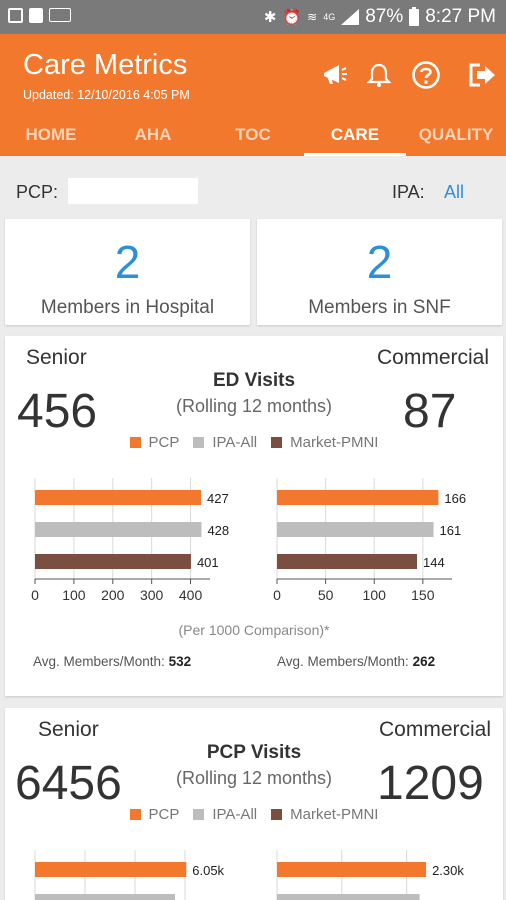 The image size is (506, 900). What do you see at coordinates (454, 192) in the screenshot?
I see `ipa-selector: All` at bounding box center [454, 192].